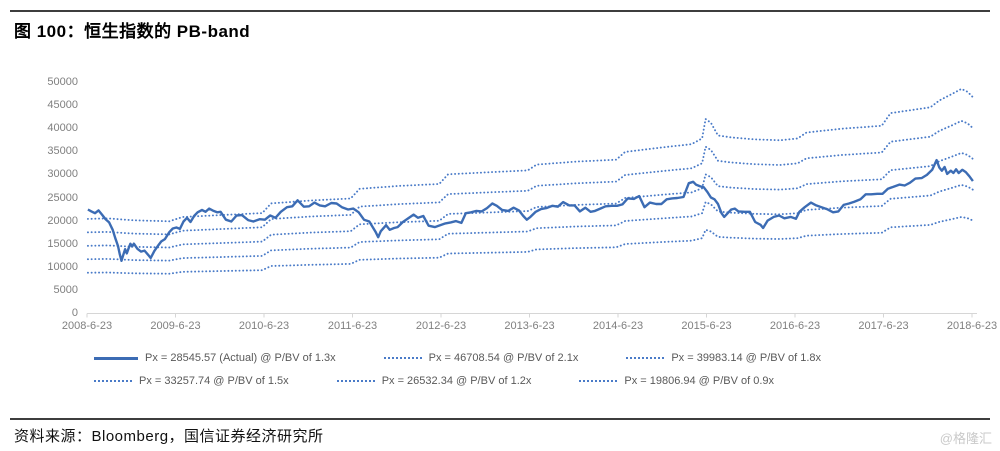 This screenshot has height=451, width=1000. What do you see at coordinates (214, 381) in the screenshot?
I see `legend-label: Px = 33257.74 @ P/BV of 1.5x` at bounding box center [214, 381].